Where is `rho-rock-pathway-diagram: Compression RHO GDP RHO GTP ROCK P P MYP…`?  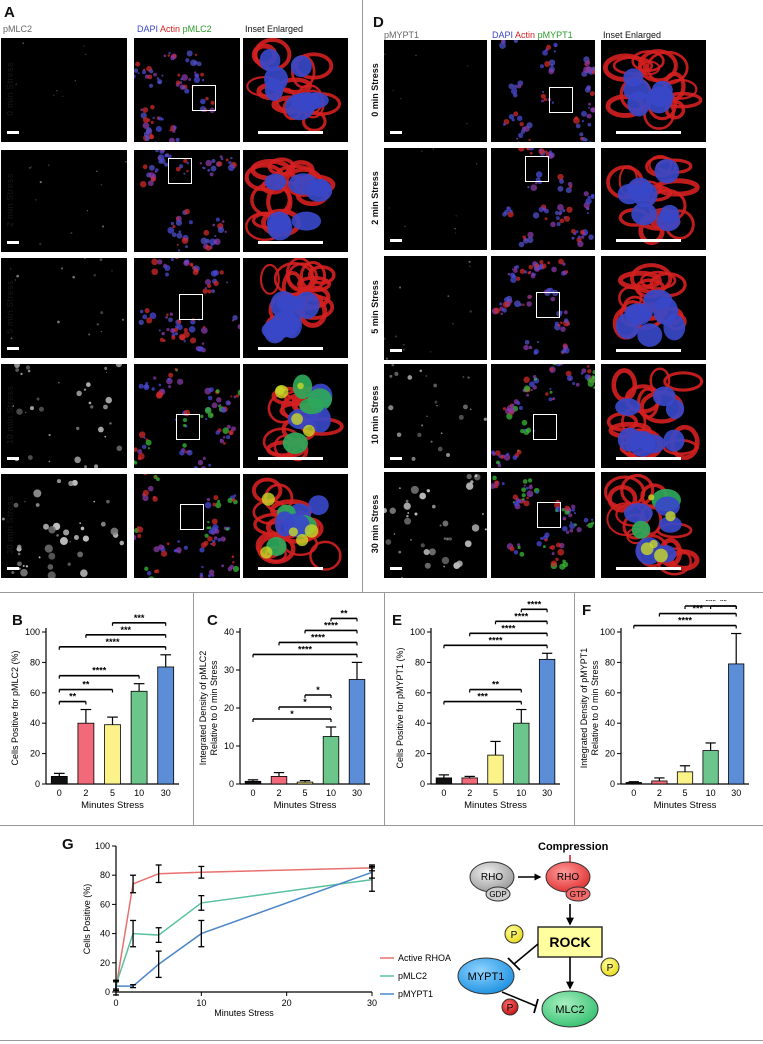
rho-rock-pathway-diagram: Compression RHO GDP RHO GTP ROCK P P MYP… is located at coordinates (538, 934).